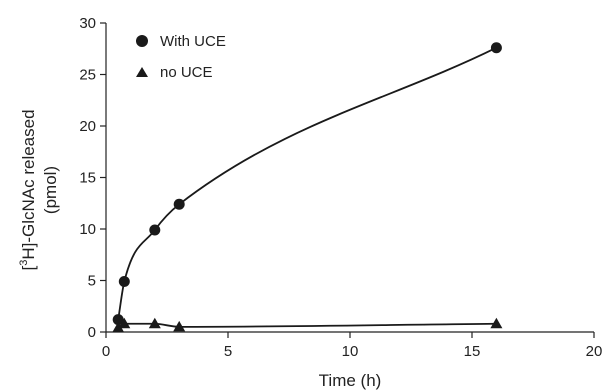 The height and width of the screenshot is (390, 608). Describe the element at coordinates (92, 281) in the screenshot. I see `y-tick-label: 5` at that location.